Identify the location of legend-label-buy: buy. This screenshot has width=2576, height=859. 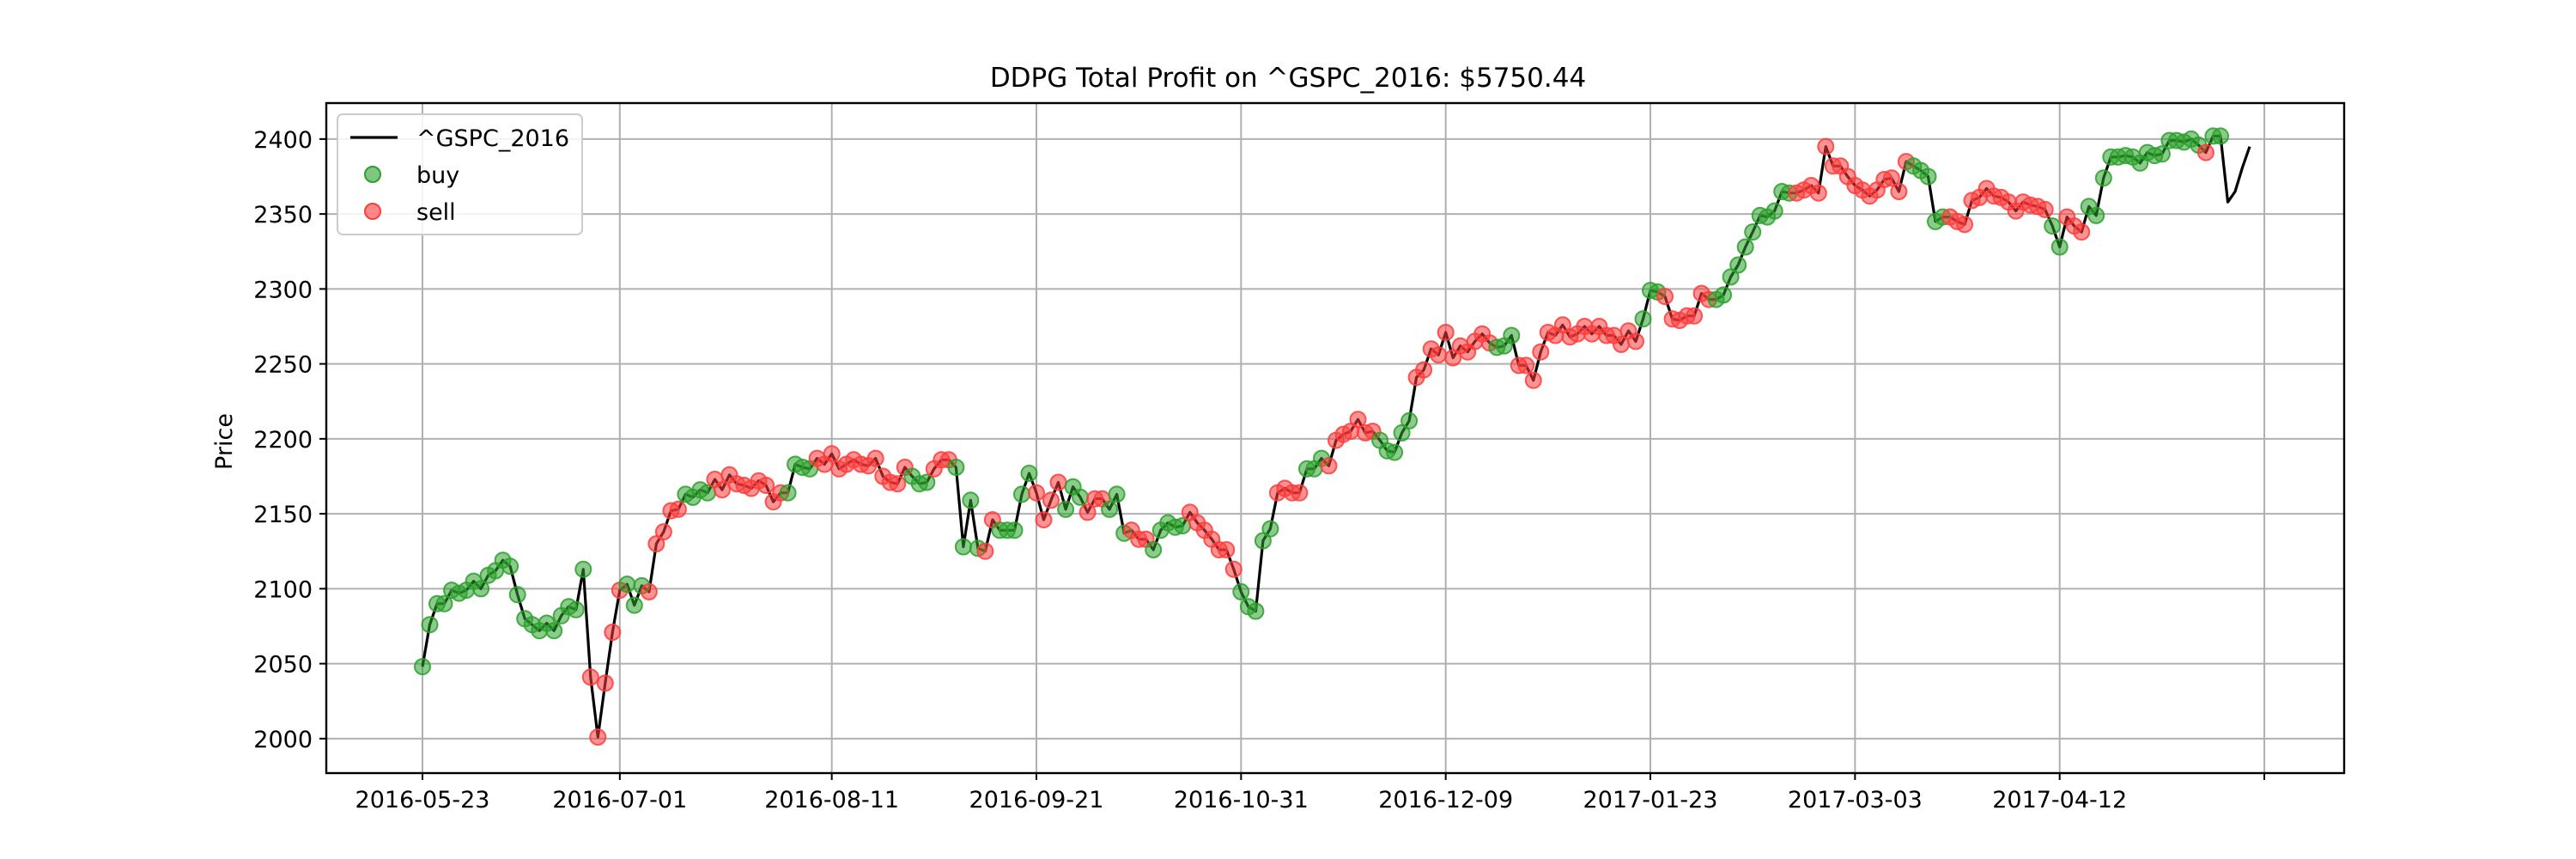
(438, 175).